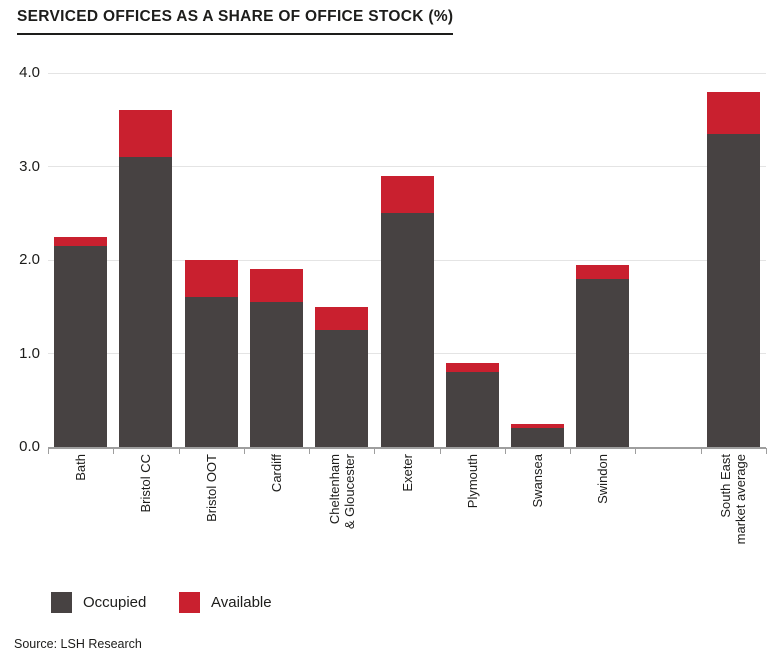 This screenshot has width=781, height=666. I want to click on legend-item-available: Available, so click(225, 602).